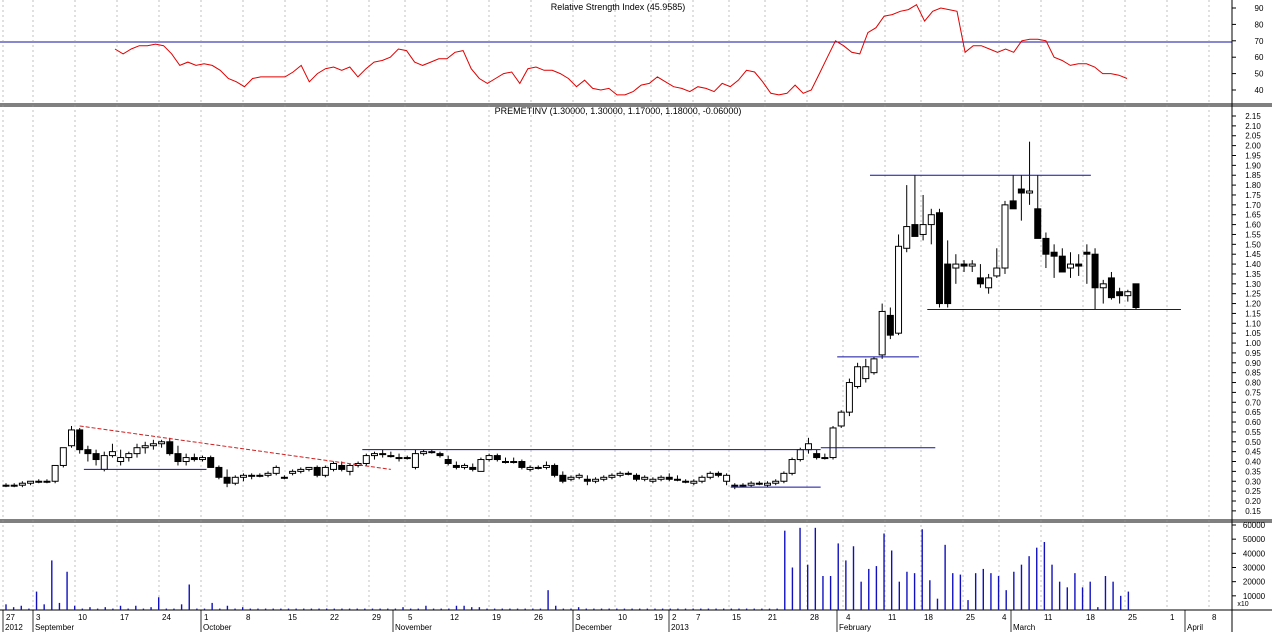 This screenshot has height=632, width=1272. What do you see at coordinates (1253, 462) in the screenshot?
I see `price-y-tick-label: 0.40` at bounding box center [1253, 462].